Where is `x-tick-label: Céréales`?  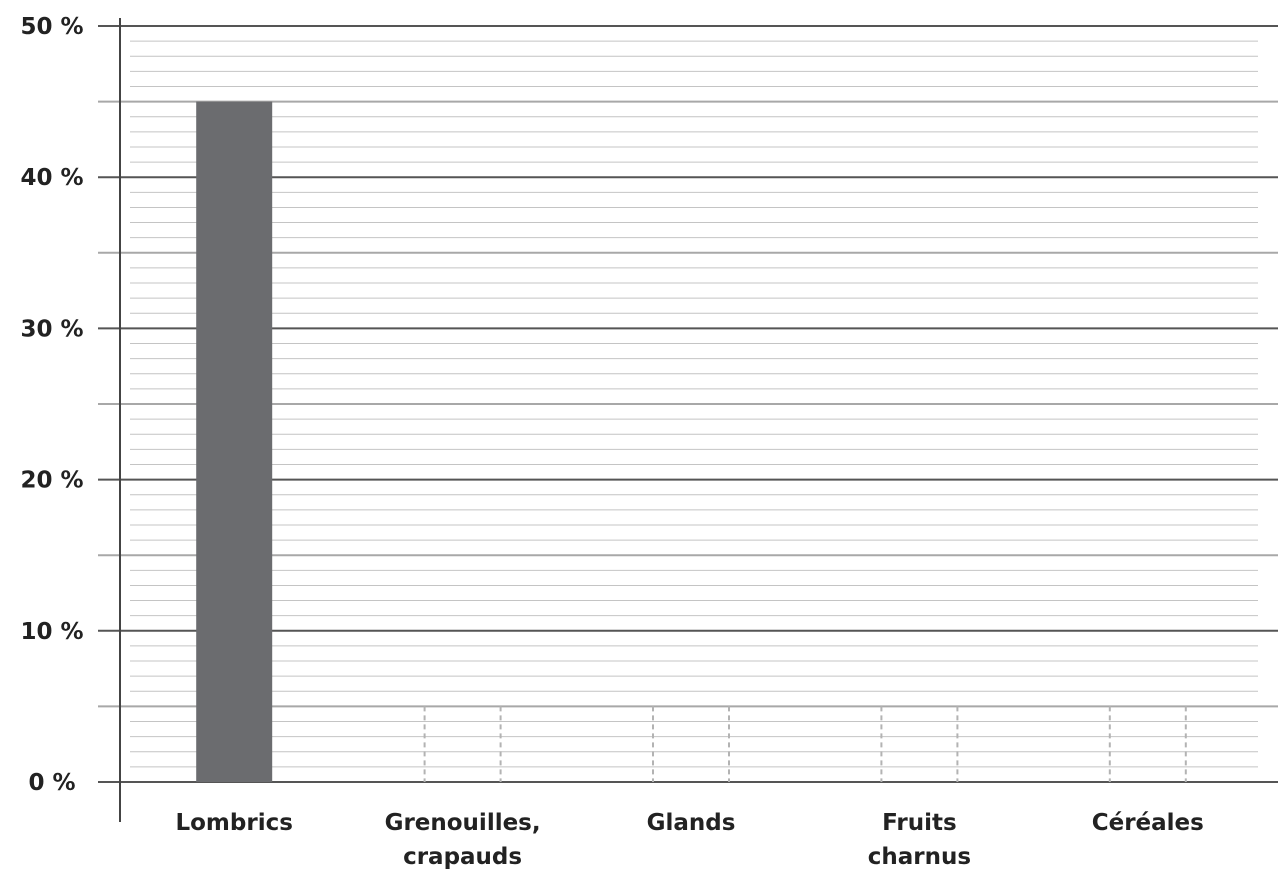
x-tick-label: Céréales is located at coordinates (1148, 823).